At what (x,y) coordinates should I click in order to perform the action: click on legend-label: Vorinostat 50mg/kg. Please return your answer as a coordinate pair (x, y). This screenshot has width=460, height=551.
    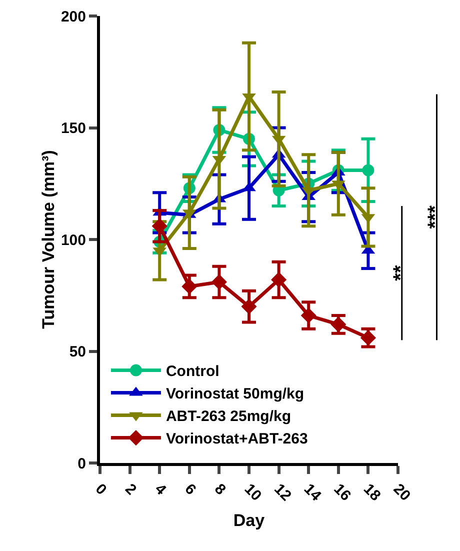
    Looking at the image, I should click on (235, 394).